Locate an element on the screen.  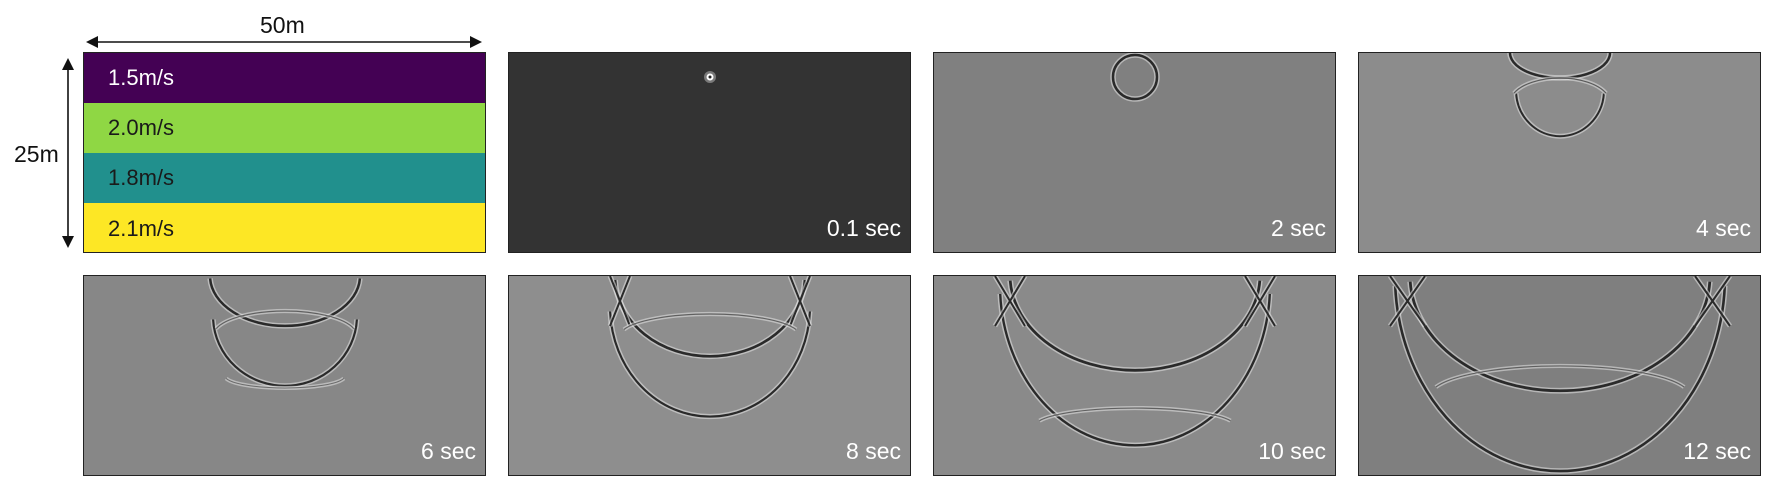
layer-4-velocity-label: 2.1m/s is located at coordinates (141, 228).